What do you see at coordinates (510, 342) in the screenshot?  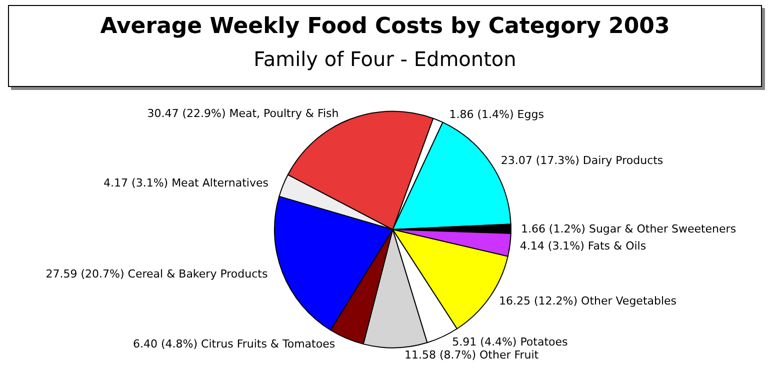 I see `slice-label: 5.91 (4.4%) Potatoes` at bounding box center [510, 342].